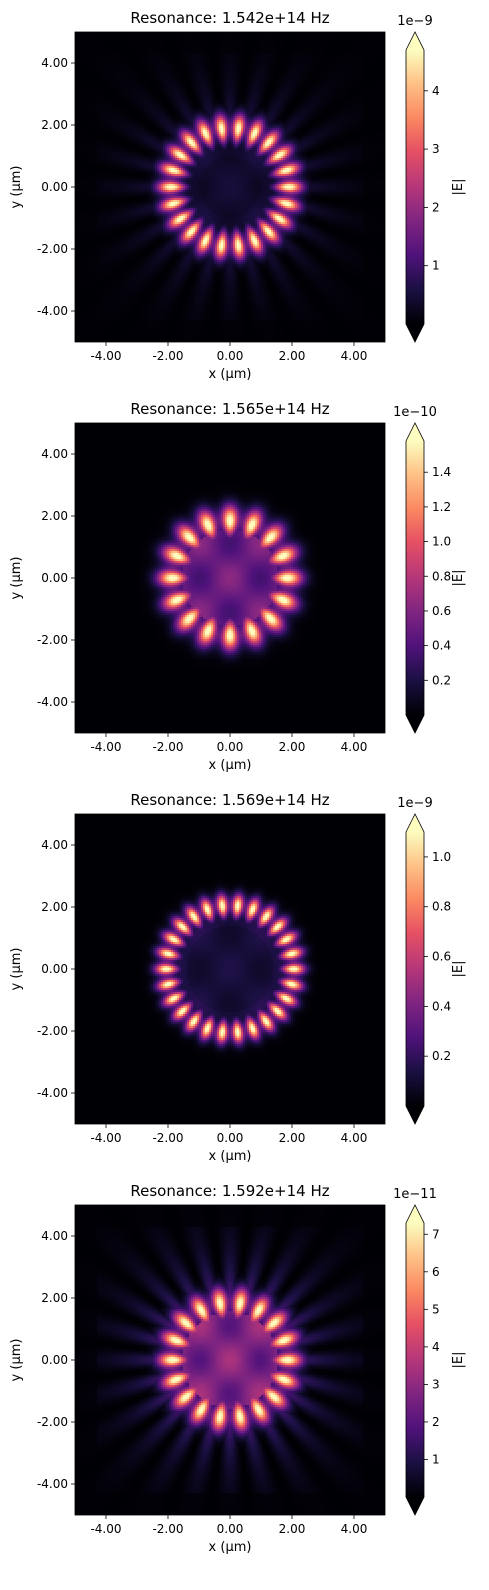 Image resolution: width=489 pixels, height=1590 pixels. What do you see at coordinates (229, 800) in the screenshot?
I see `panel-title: Resonance: 1.569e+14 Hz` at bounding box center [229, 800].